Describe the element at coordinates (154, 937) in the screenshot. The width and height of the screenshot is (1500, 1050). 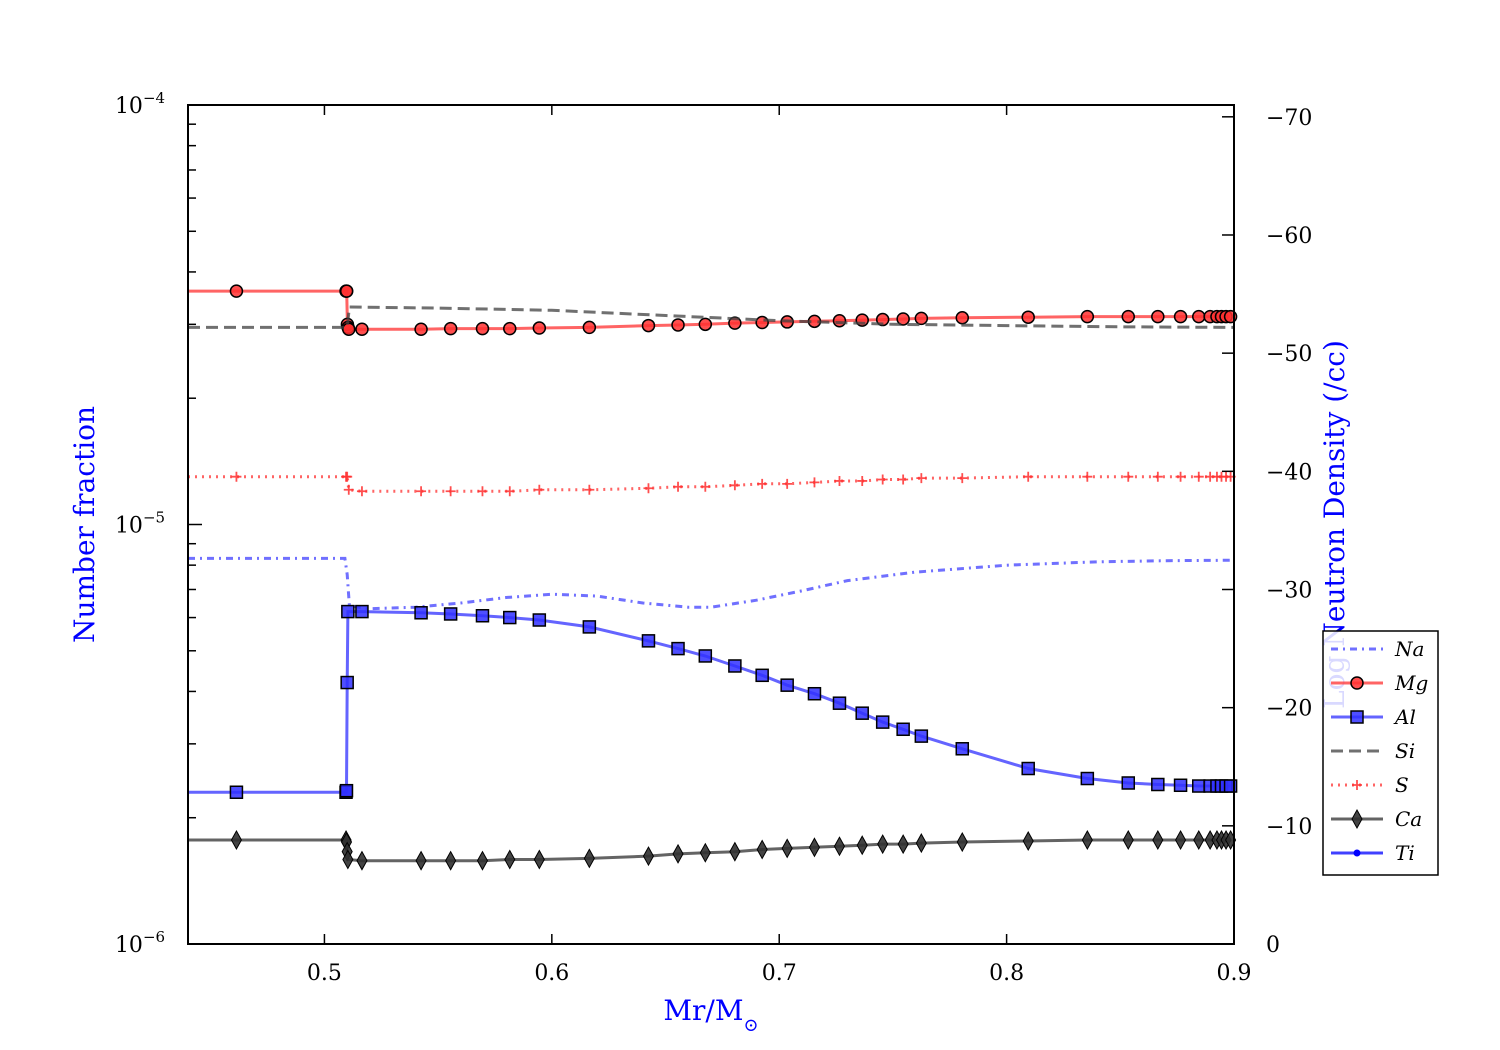
I see `y-tick-exponent: −6` at that location.